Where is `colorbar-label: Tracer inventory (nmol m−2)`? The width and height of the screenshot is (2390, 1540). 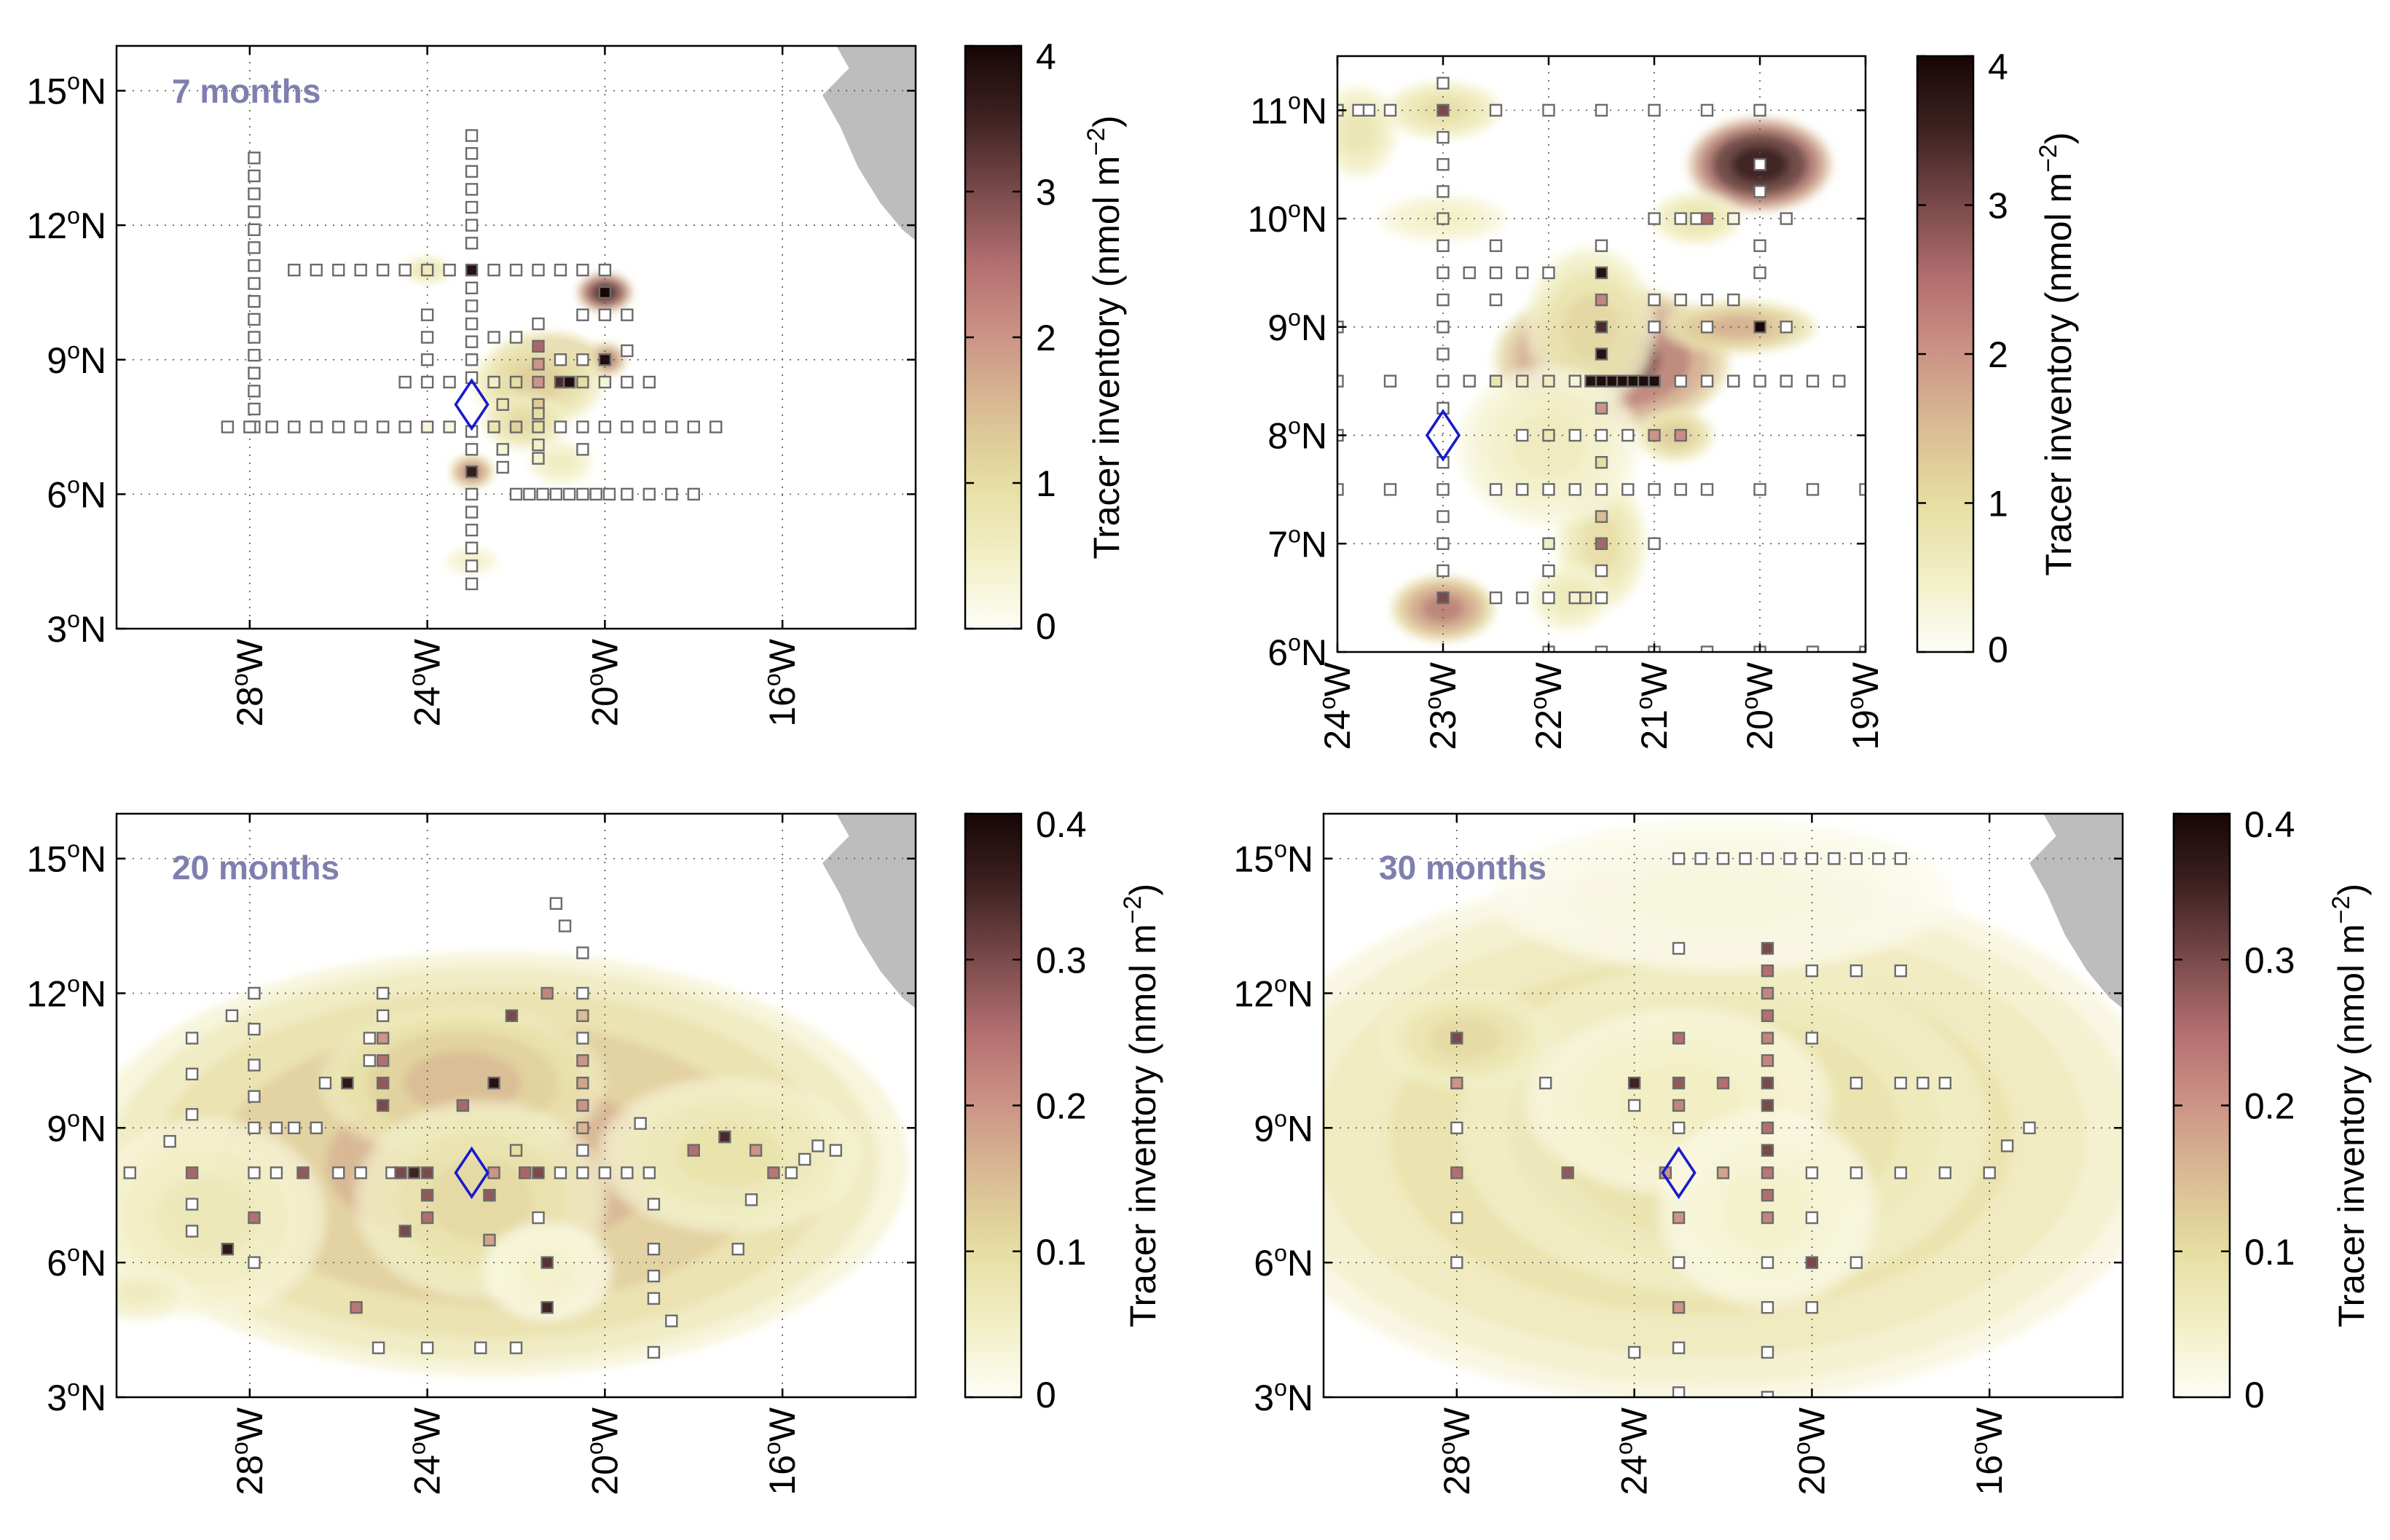 colorbar-label: Tracer inventory (nmol m−2) is located at coordinates (2057, 353).